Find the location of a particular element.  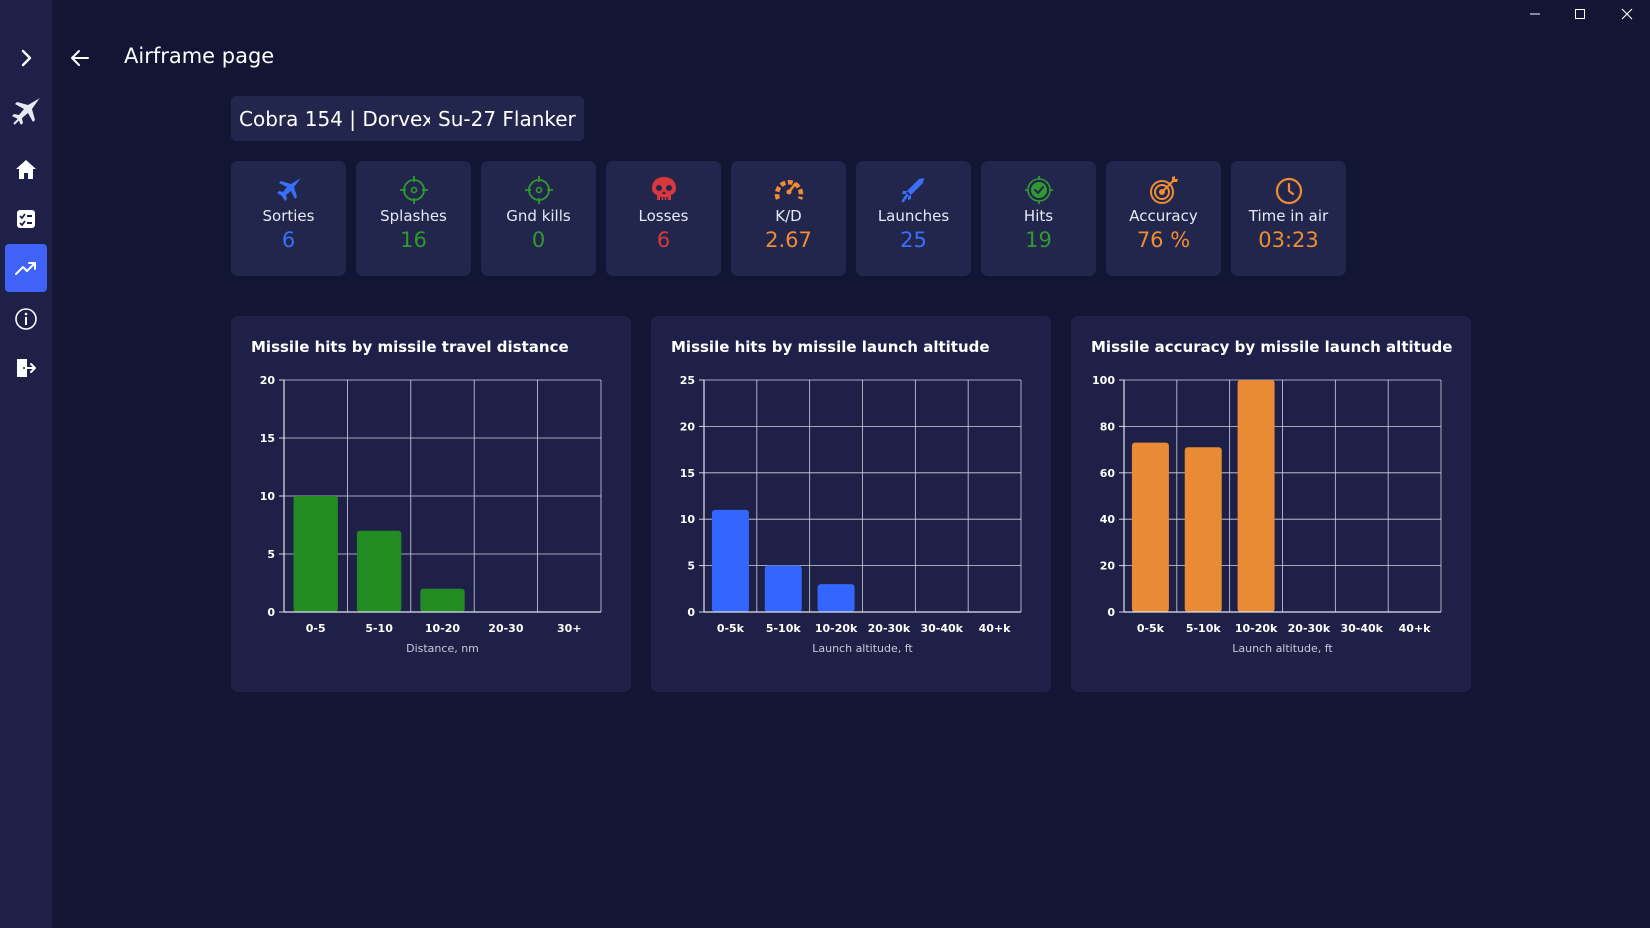

stat-label: Sorties is located at coordinates (288, 216).